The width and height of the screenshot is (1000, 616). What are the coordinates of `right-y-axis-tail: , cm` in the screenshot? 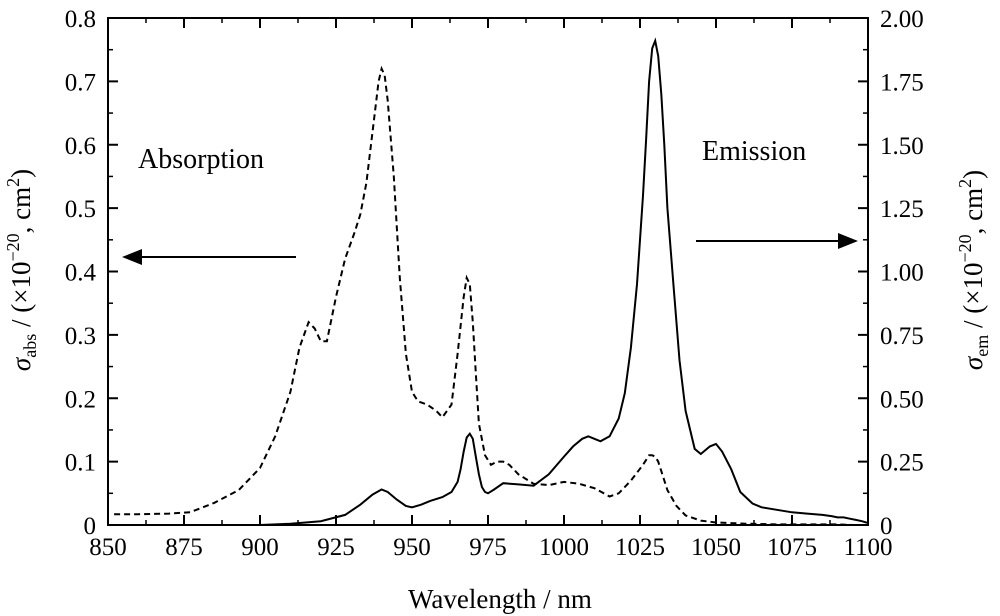 It's located at (973, 211).